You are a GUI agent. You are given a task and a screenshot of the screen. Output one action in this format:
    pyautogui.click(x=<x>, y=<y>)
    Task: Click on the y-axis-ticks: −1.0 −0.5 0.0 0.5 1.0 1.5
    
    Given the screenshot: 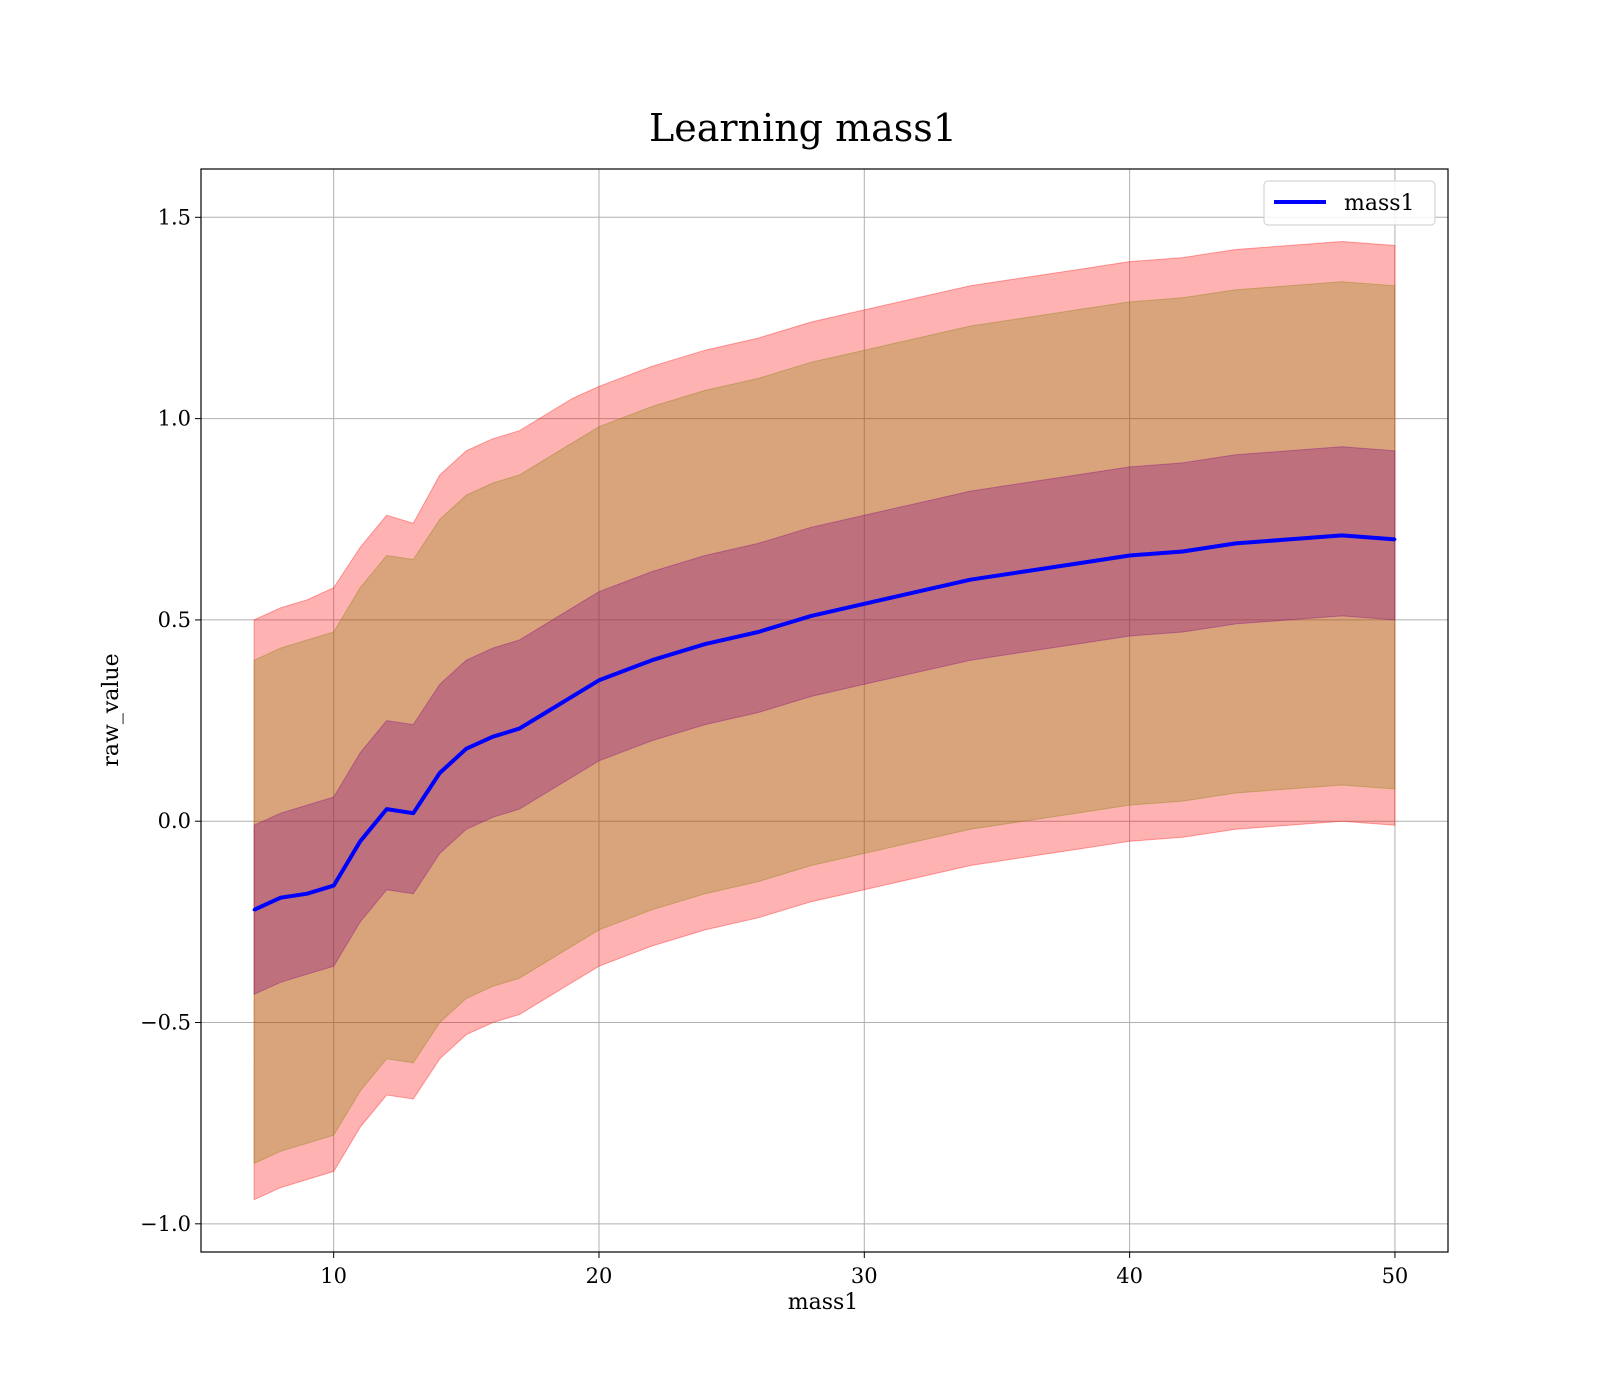 What is the action you would take?
    pyautogui.click(x=170, y=720)
    